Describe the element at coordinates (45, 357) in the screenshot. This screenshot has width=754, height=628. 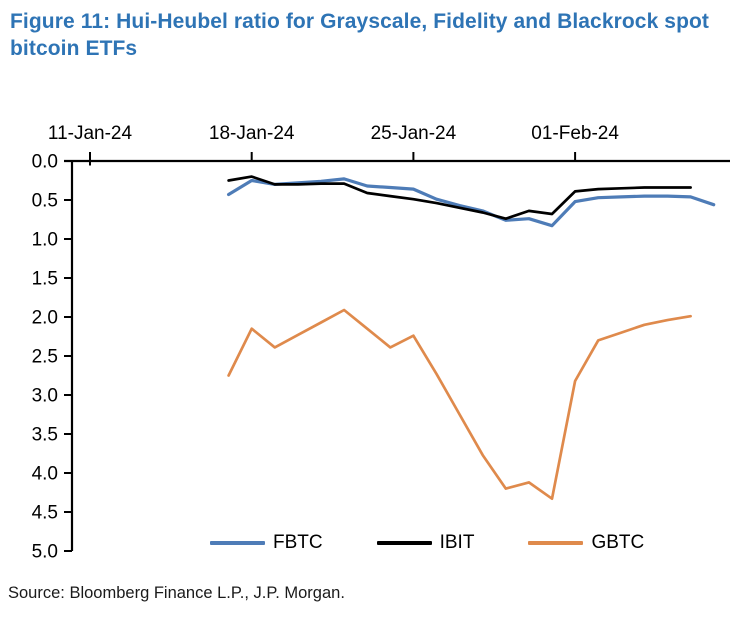
I see `y-tick-label: 2.5` at that location.